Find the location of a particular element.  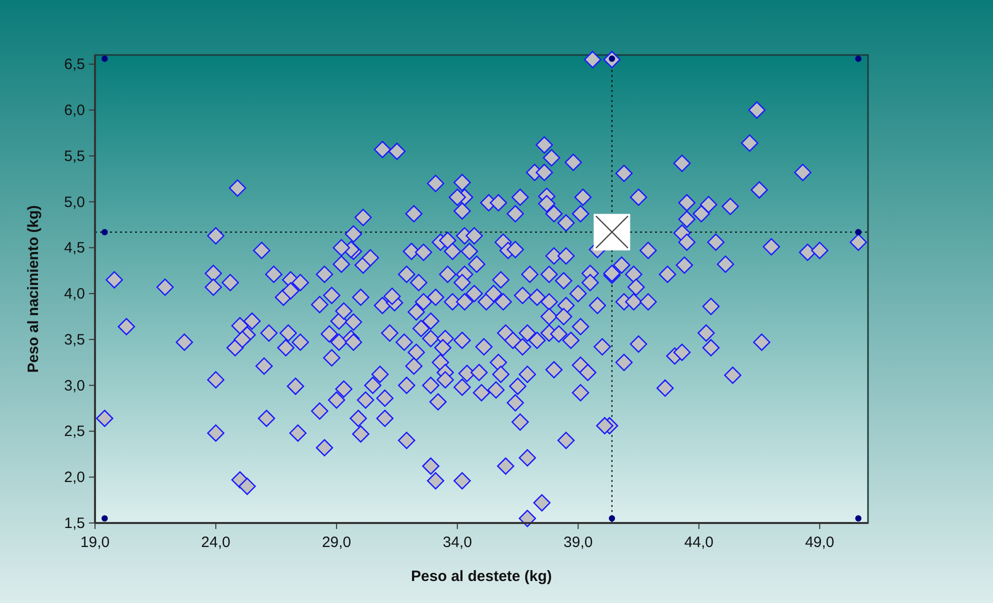

y-axis-title: Peso al nacimiento (kg) is located at coordinates (33, 289).